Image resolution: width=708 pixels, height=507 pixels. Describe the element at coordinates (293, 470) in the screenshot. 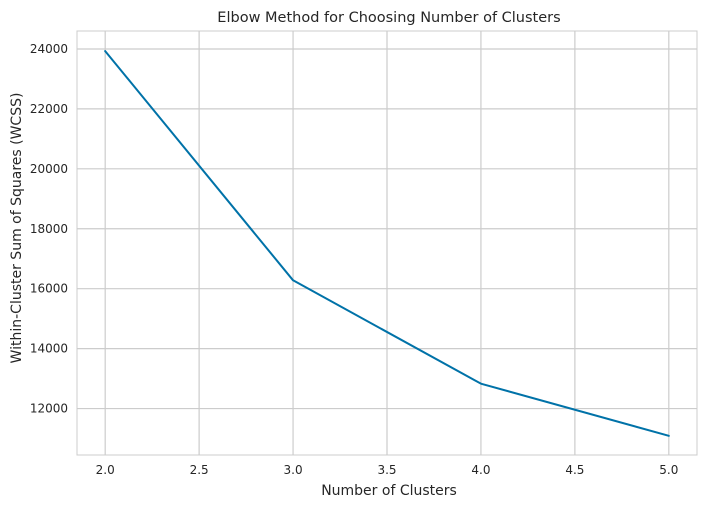

I see `x-tick-label: 3.0` at that location.